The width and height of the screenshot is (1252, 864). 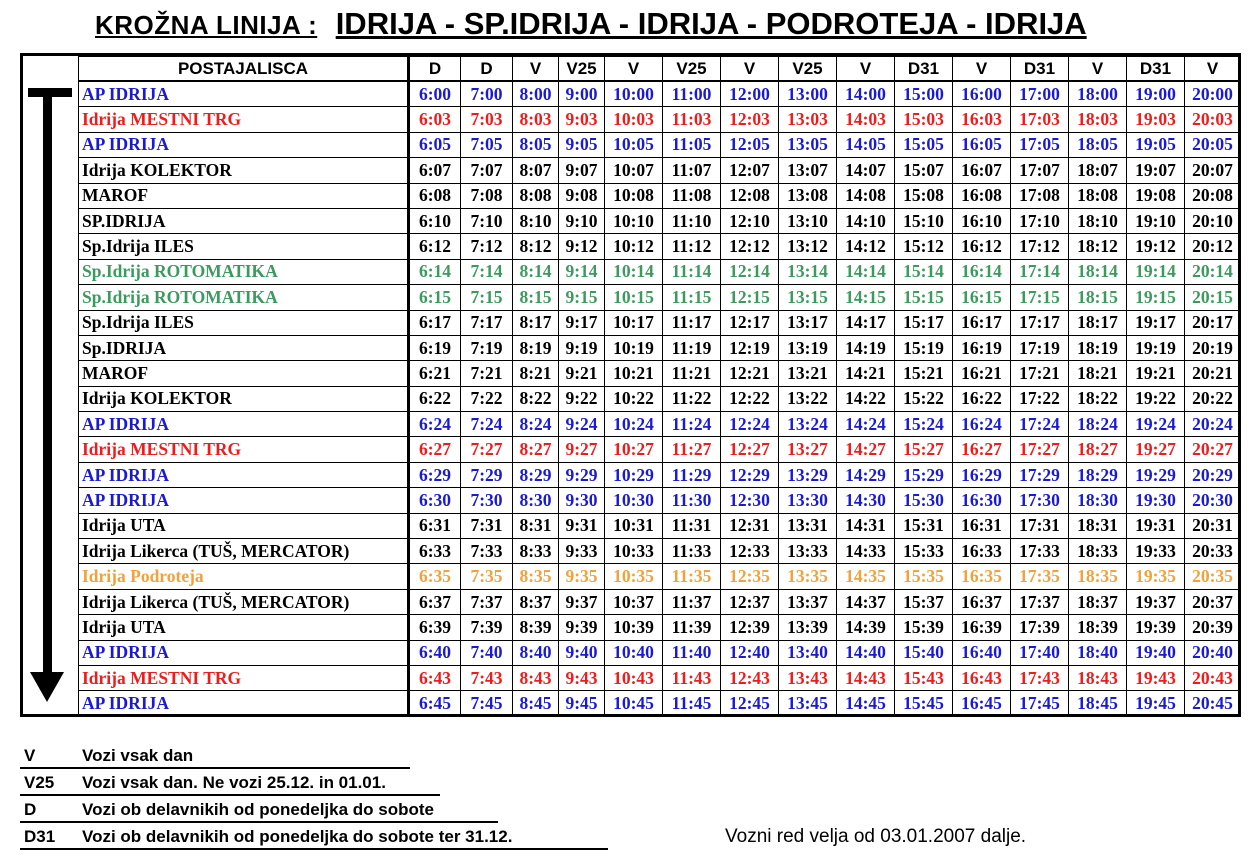 I want to click on departure-time: 14:08, so click(x=865, y=195).